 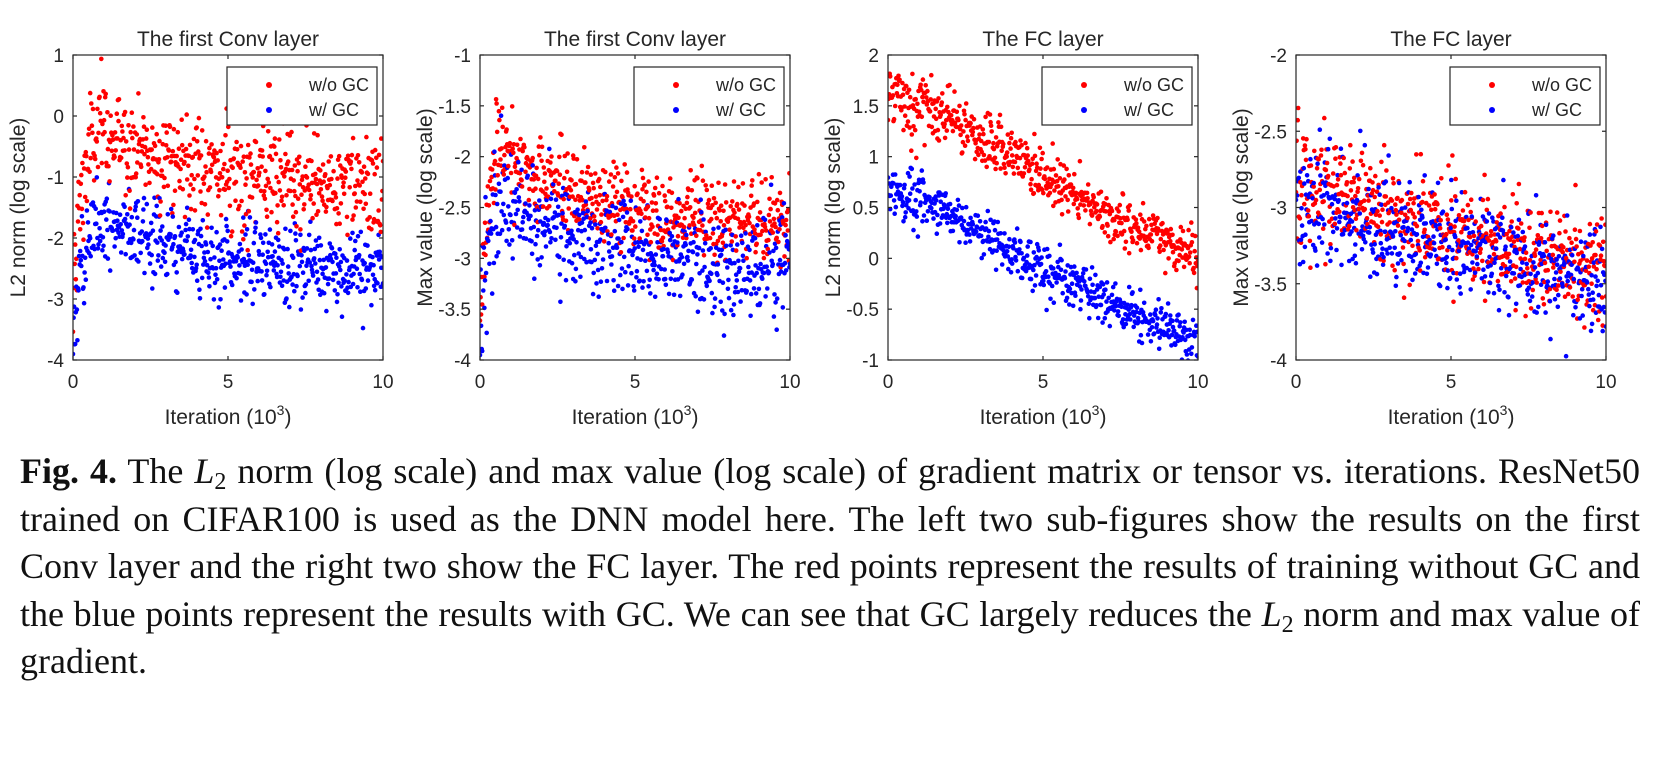 I want to click on y-tick-label: -1.5, so click(x=454, y=107).